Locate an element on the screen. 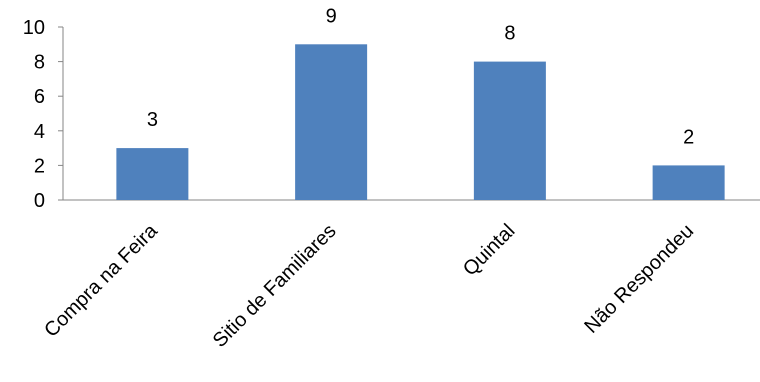 This screenshot has width=760, height=382. y-tick-label: 4 is located at coordinates (39, 132).